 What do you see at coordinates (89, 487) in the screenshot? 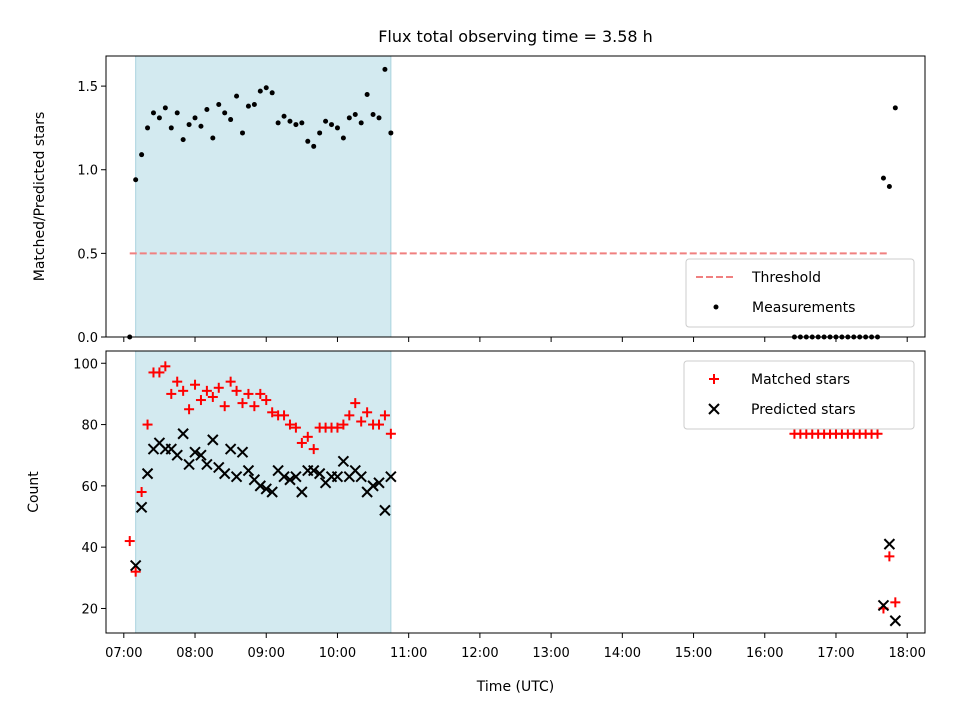
I see `bottom-y-tick-label: 60` at bounding box center [89, 487].